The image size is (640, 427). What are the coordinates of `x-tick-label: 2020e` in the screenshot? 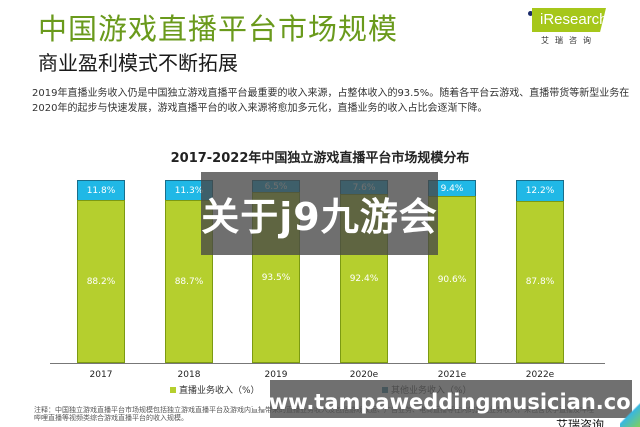 It's located at (364, 375).